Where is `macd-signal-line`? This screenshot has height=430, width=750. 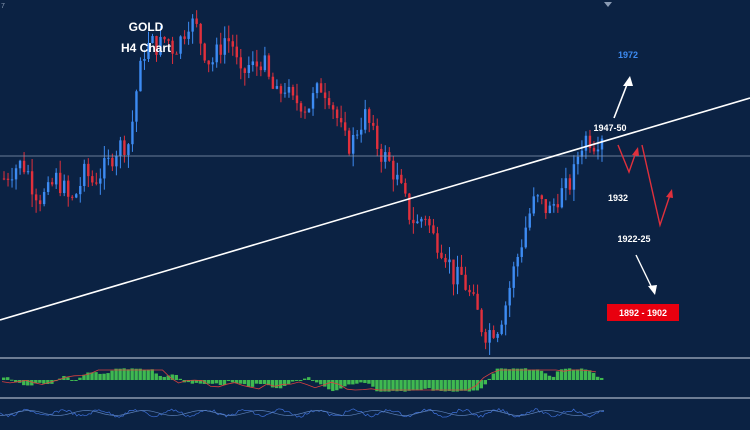 macd-signal-line is located at coordinates (299, 380).